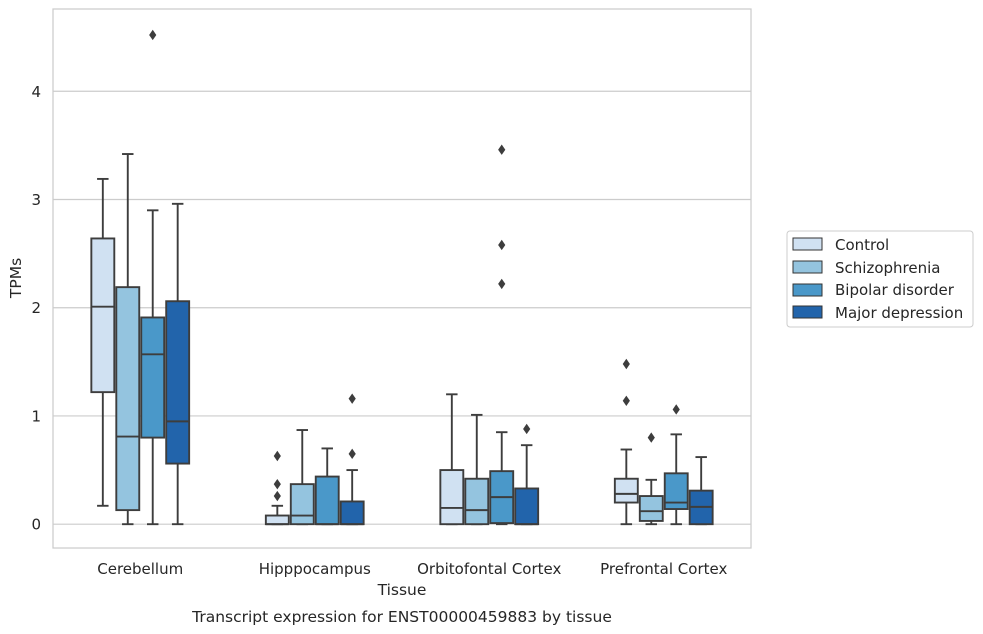 Image resolution: width=983 pixels, height=634 pixels. What do you see at coordinates (402, 590) in the screenshot?
I see `x-axis-label: Tissue` at bounding box center [402, 590].